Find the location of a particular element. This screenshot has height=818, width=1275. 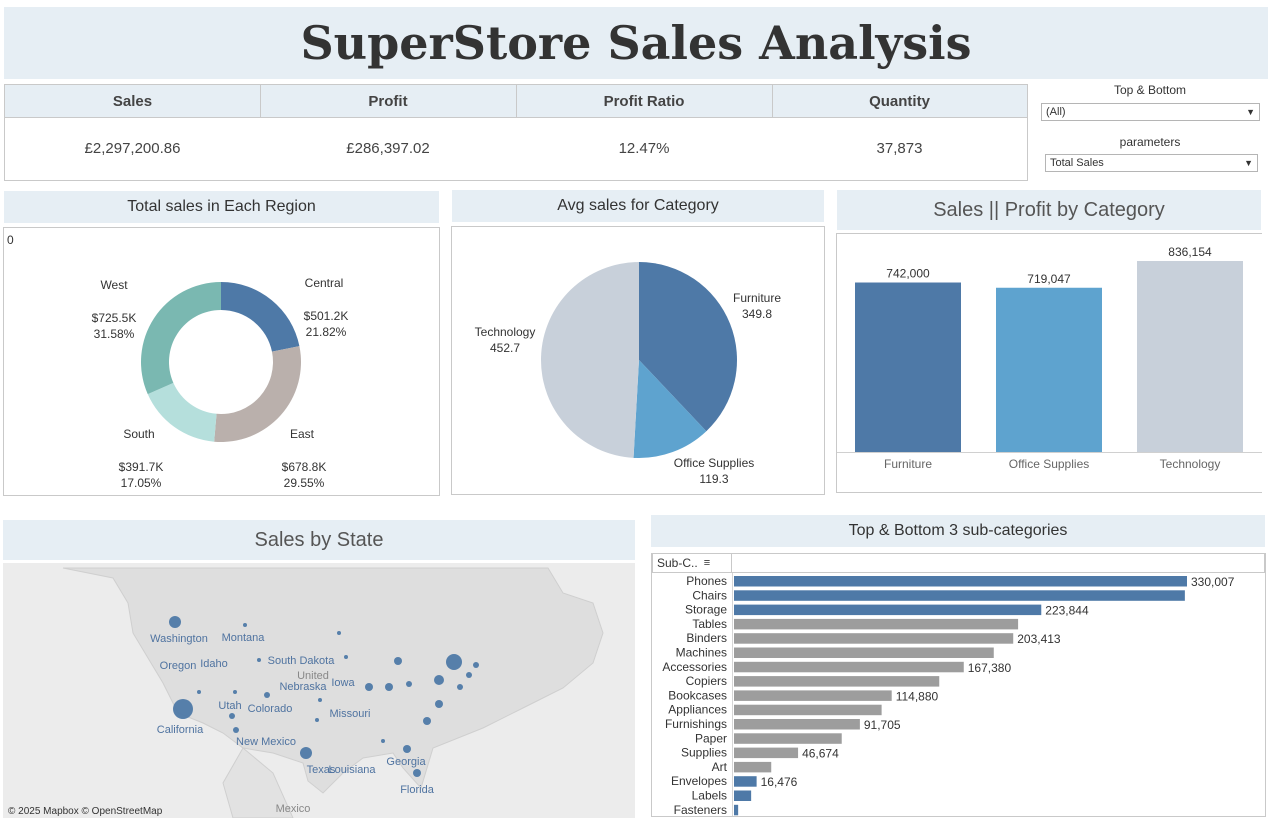

subcat-value: 330,007 is located at coordinates (1213, 582).